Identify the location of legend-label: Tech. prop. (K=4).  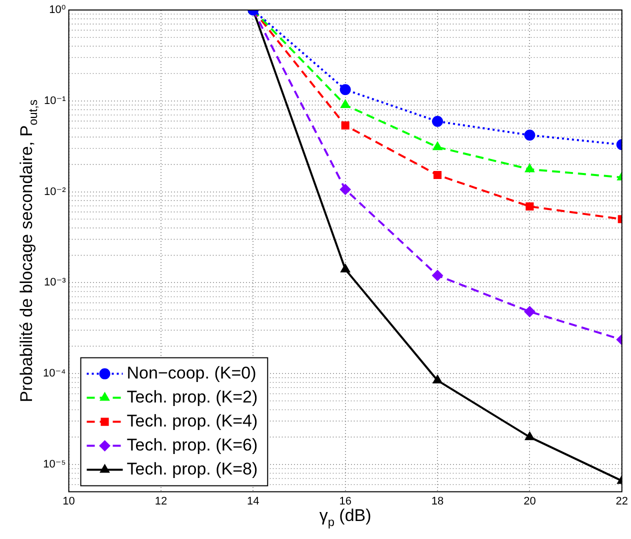
(192, 420).